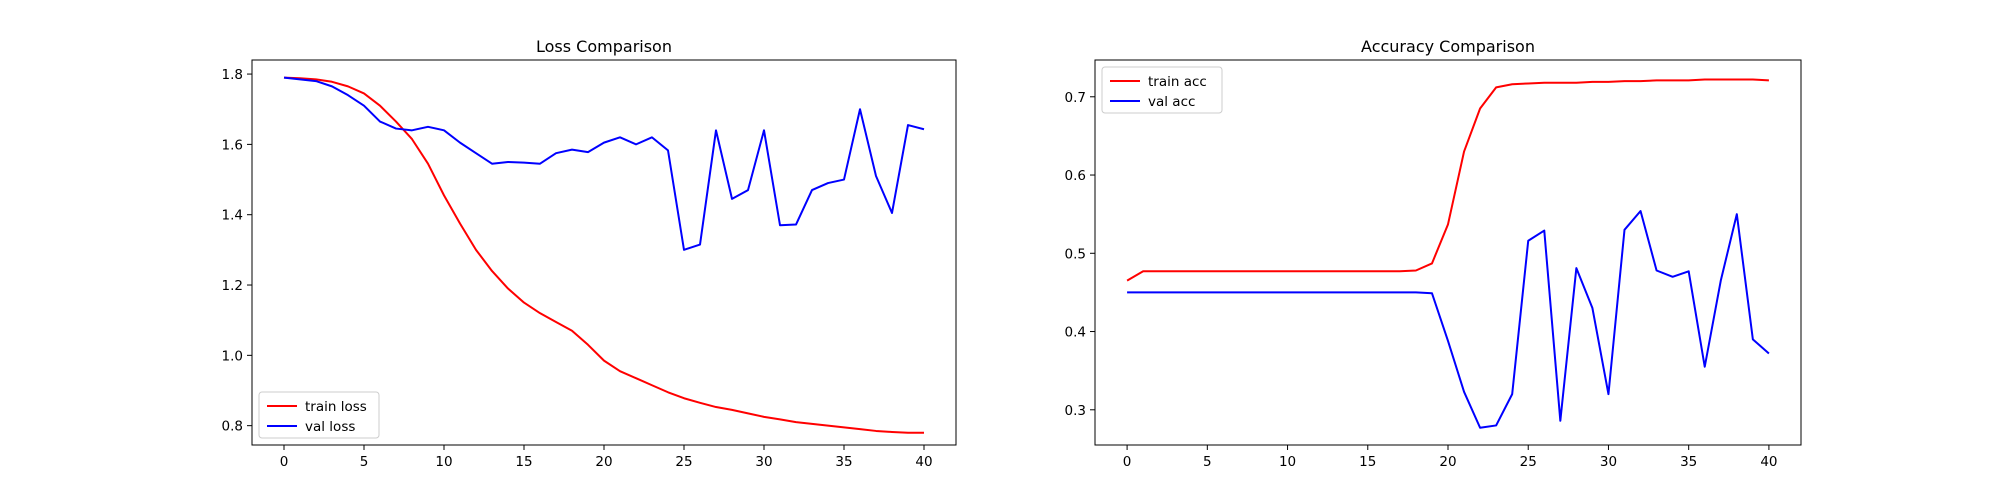  I want to click on series-line-val-loss, so click(604, 163).